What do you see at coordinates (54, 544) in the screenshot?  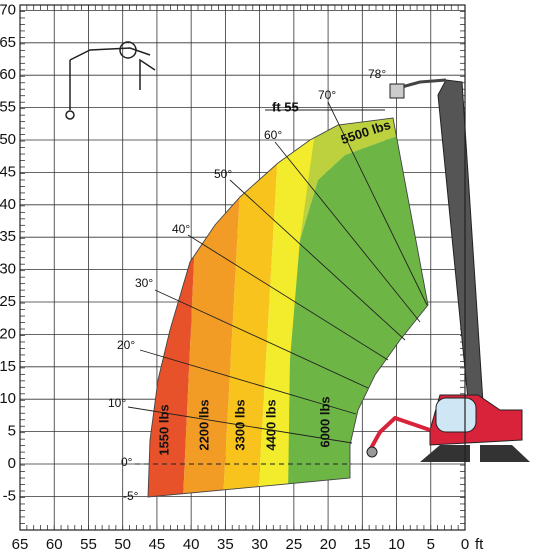 I see `x-tick-label: 60` at bounding box center [54, 544].